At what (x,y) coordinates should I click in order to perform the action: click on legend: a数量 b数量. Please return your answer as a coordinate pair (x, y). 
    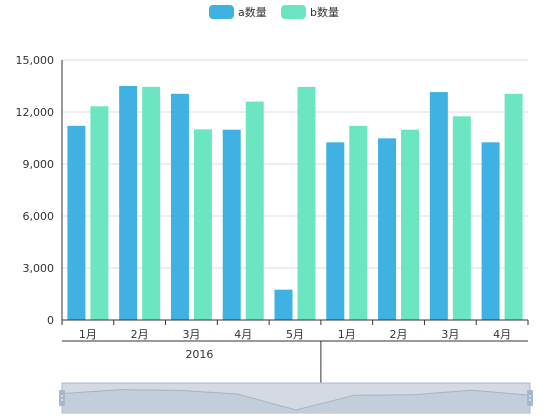
    Looking at the image, I should click on (274, 12).